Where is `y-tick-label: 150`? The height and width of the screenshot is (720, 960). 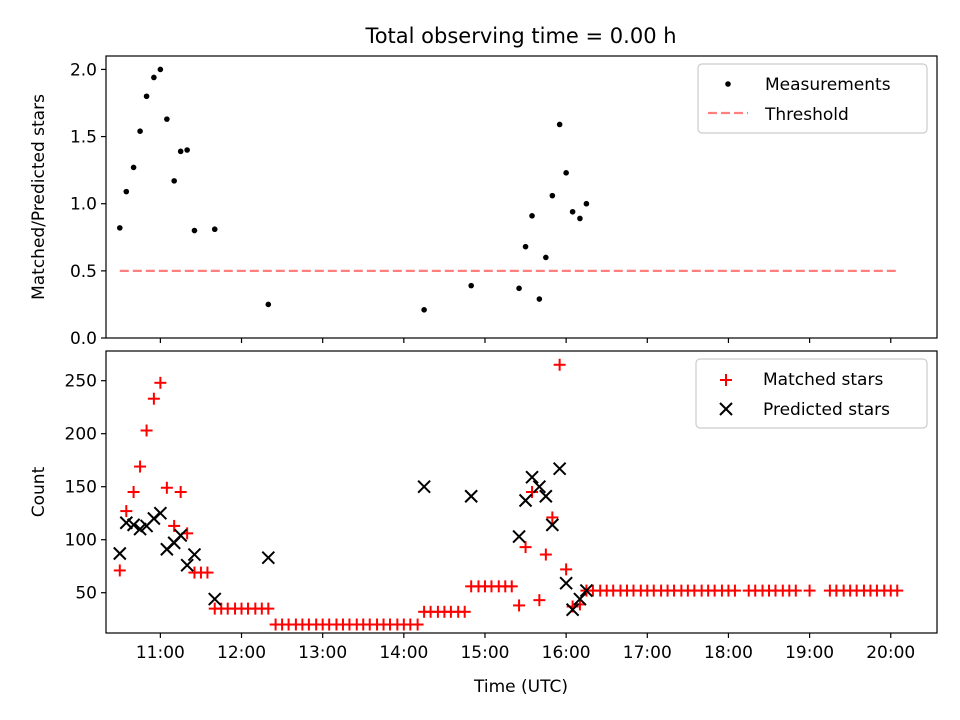 y-tick-label: 150 is located at coordinates (81, 488).